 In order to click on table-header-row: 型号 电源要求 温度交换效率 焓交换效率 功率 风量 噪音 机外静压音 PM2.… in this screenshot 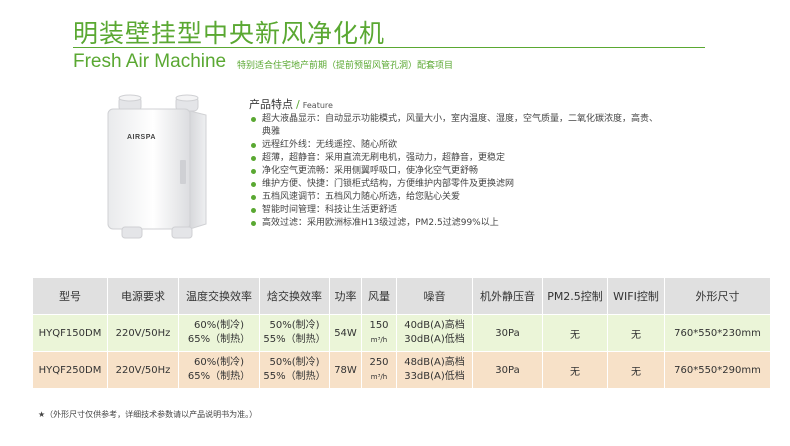, I will do `click(401, 296)`.